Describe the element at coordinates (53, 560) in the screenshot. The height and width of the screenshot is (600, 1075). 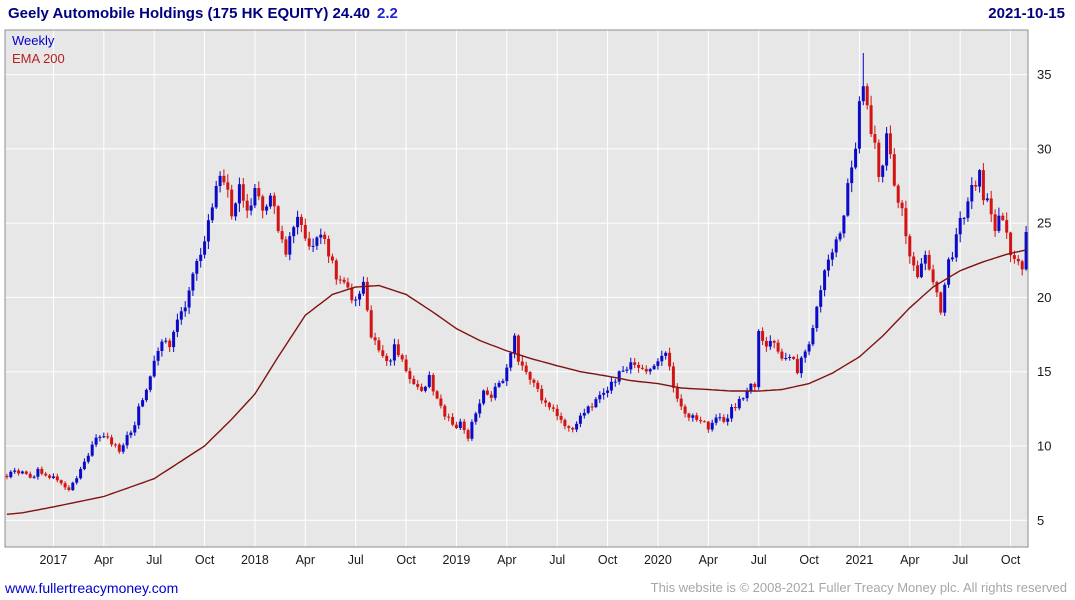
I see `svg-text: 2017` at that location.